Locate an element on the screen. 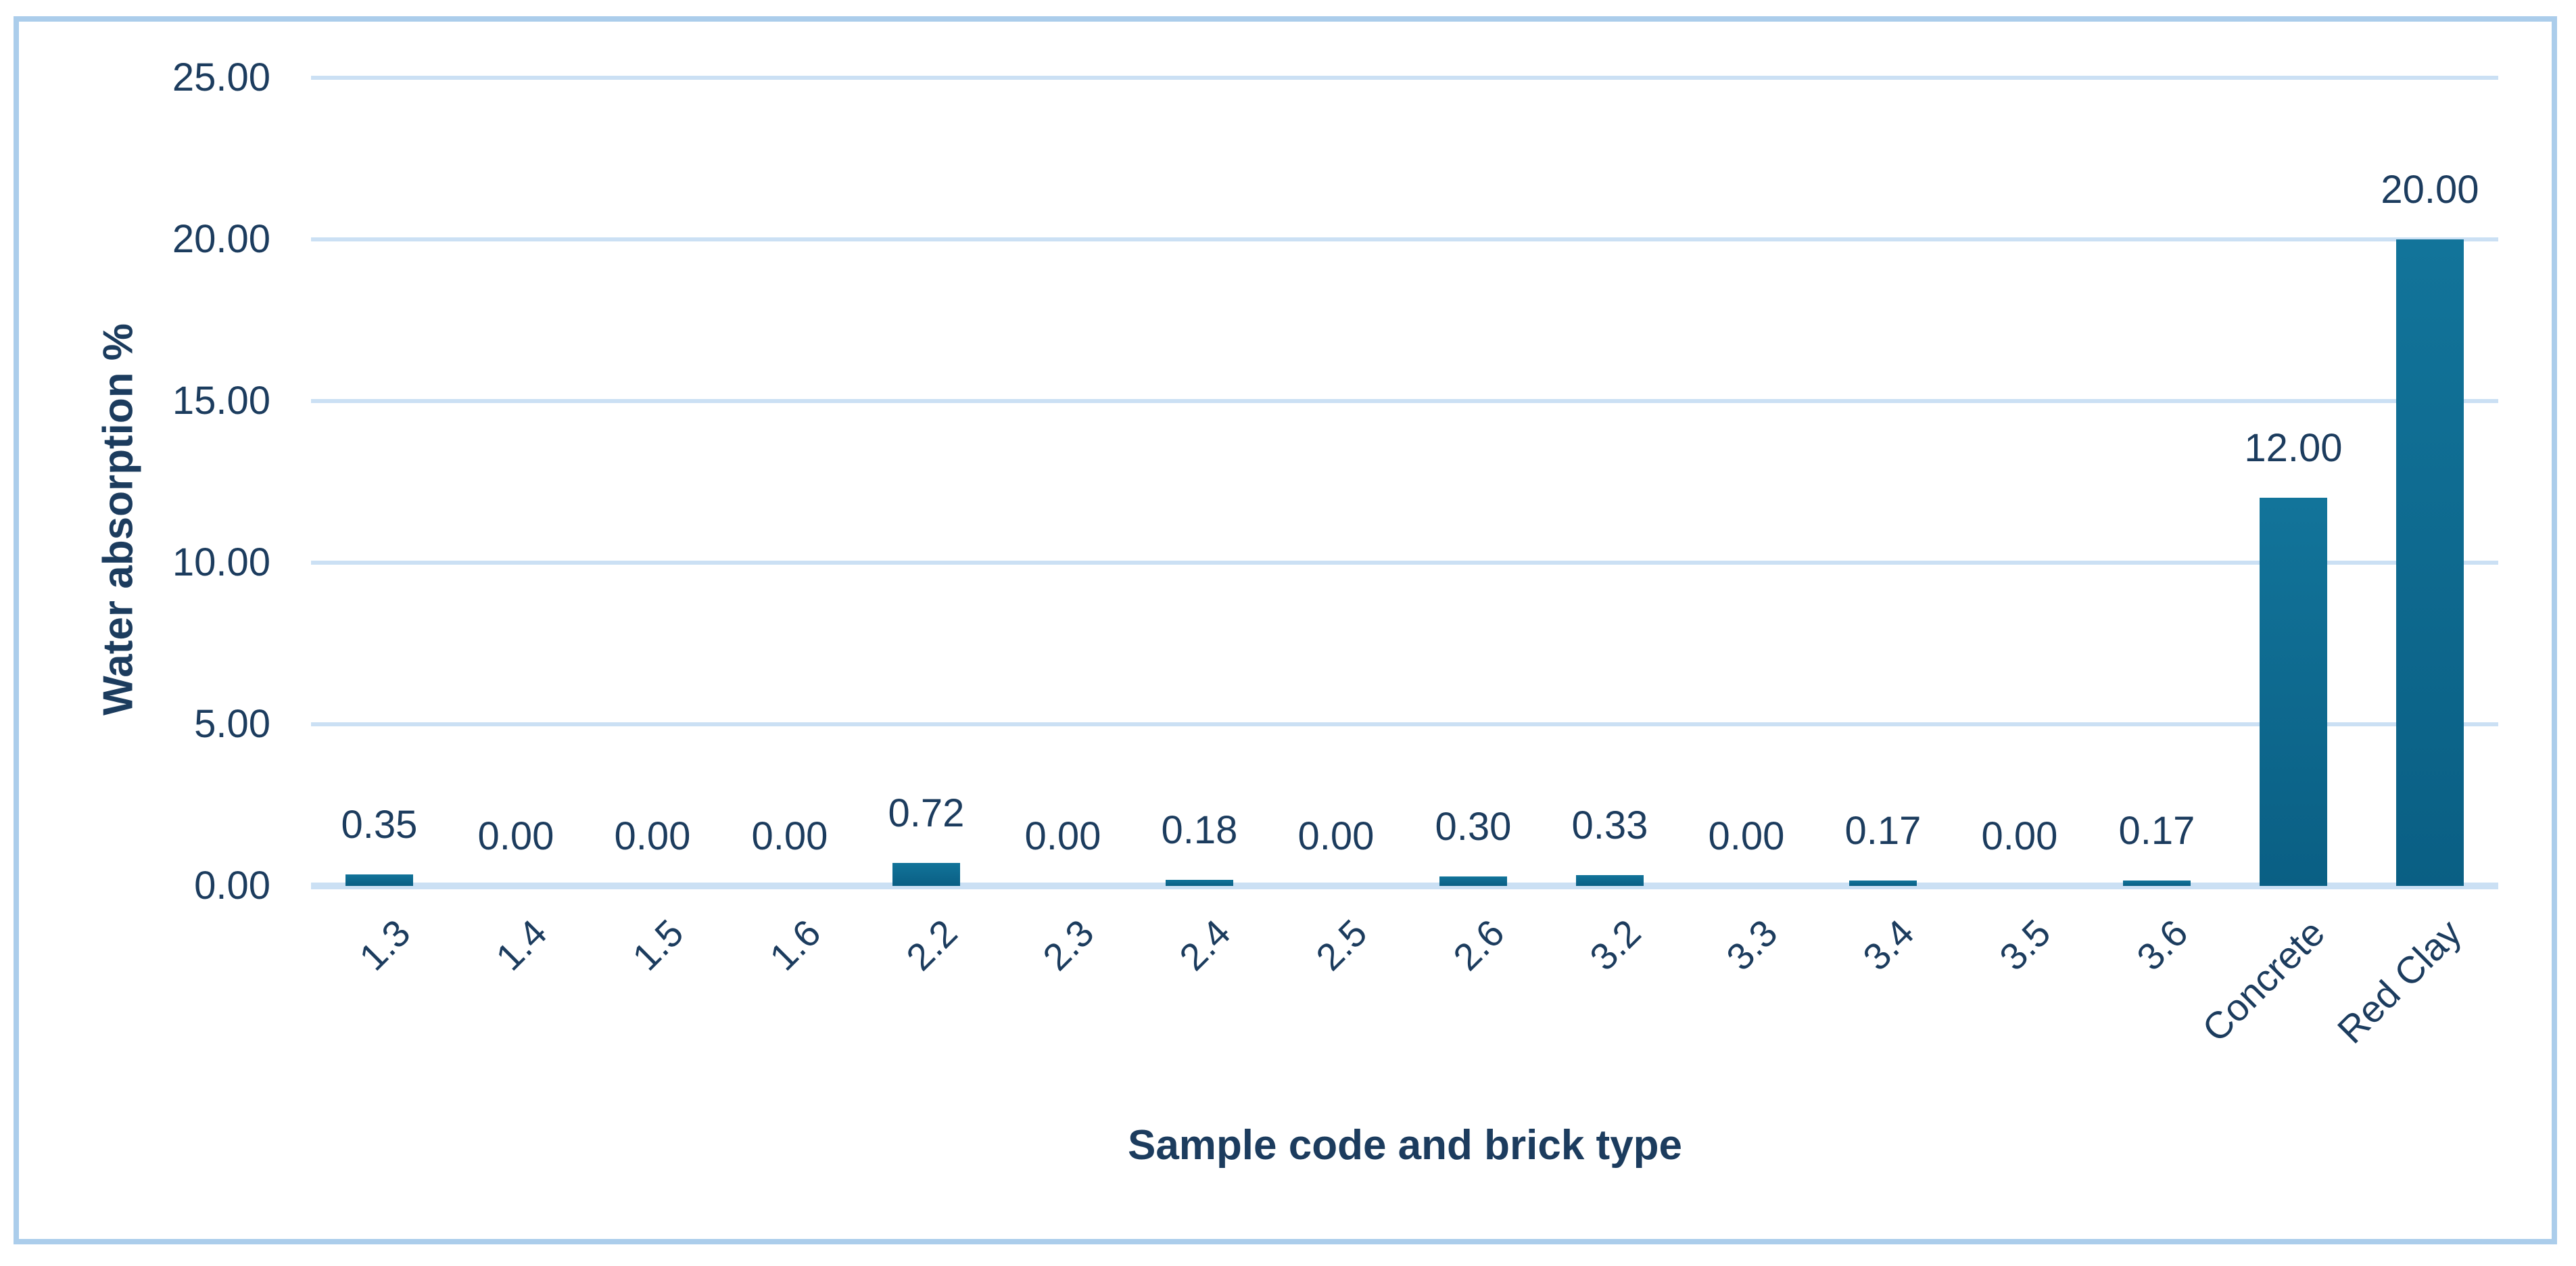 The height and width of the screenshot is (1266, 2576). y-tick-label: 20.00 is located at coordinates (221, 239).